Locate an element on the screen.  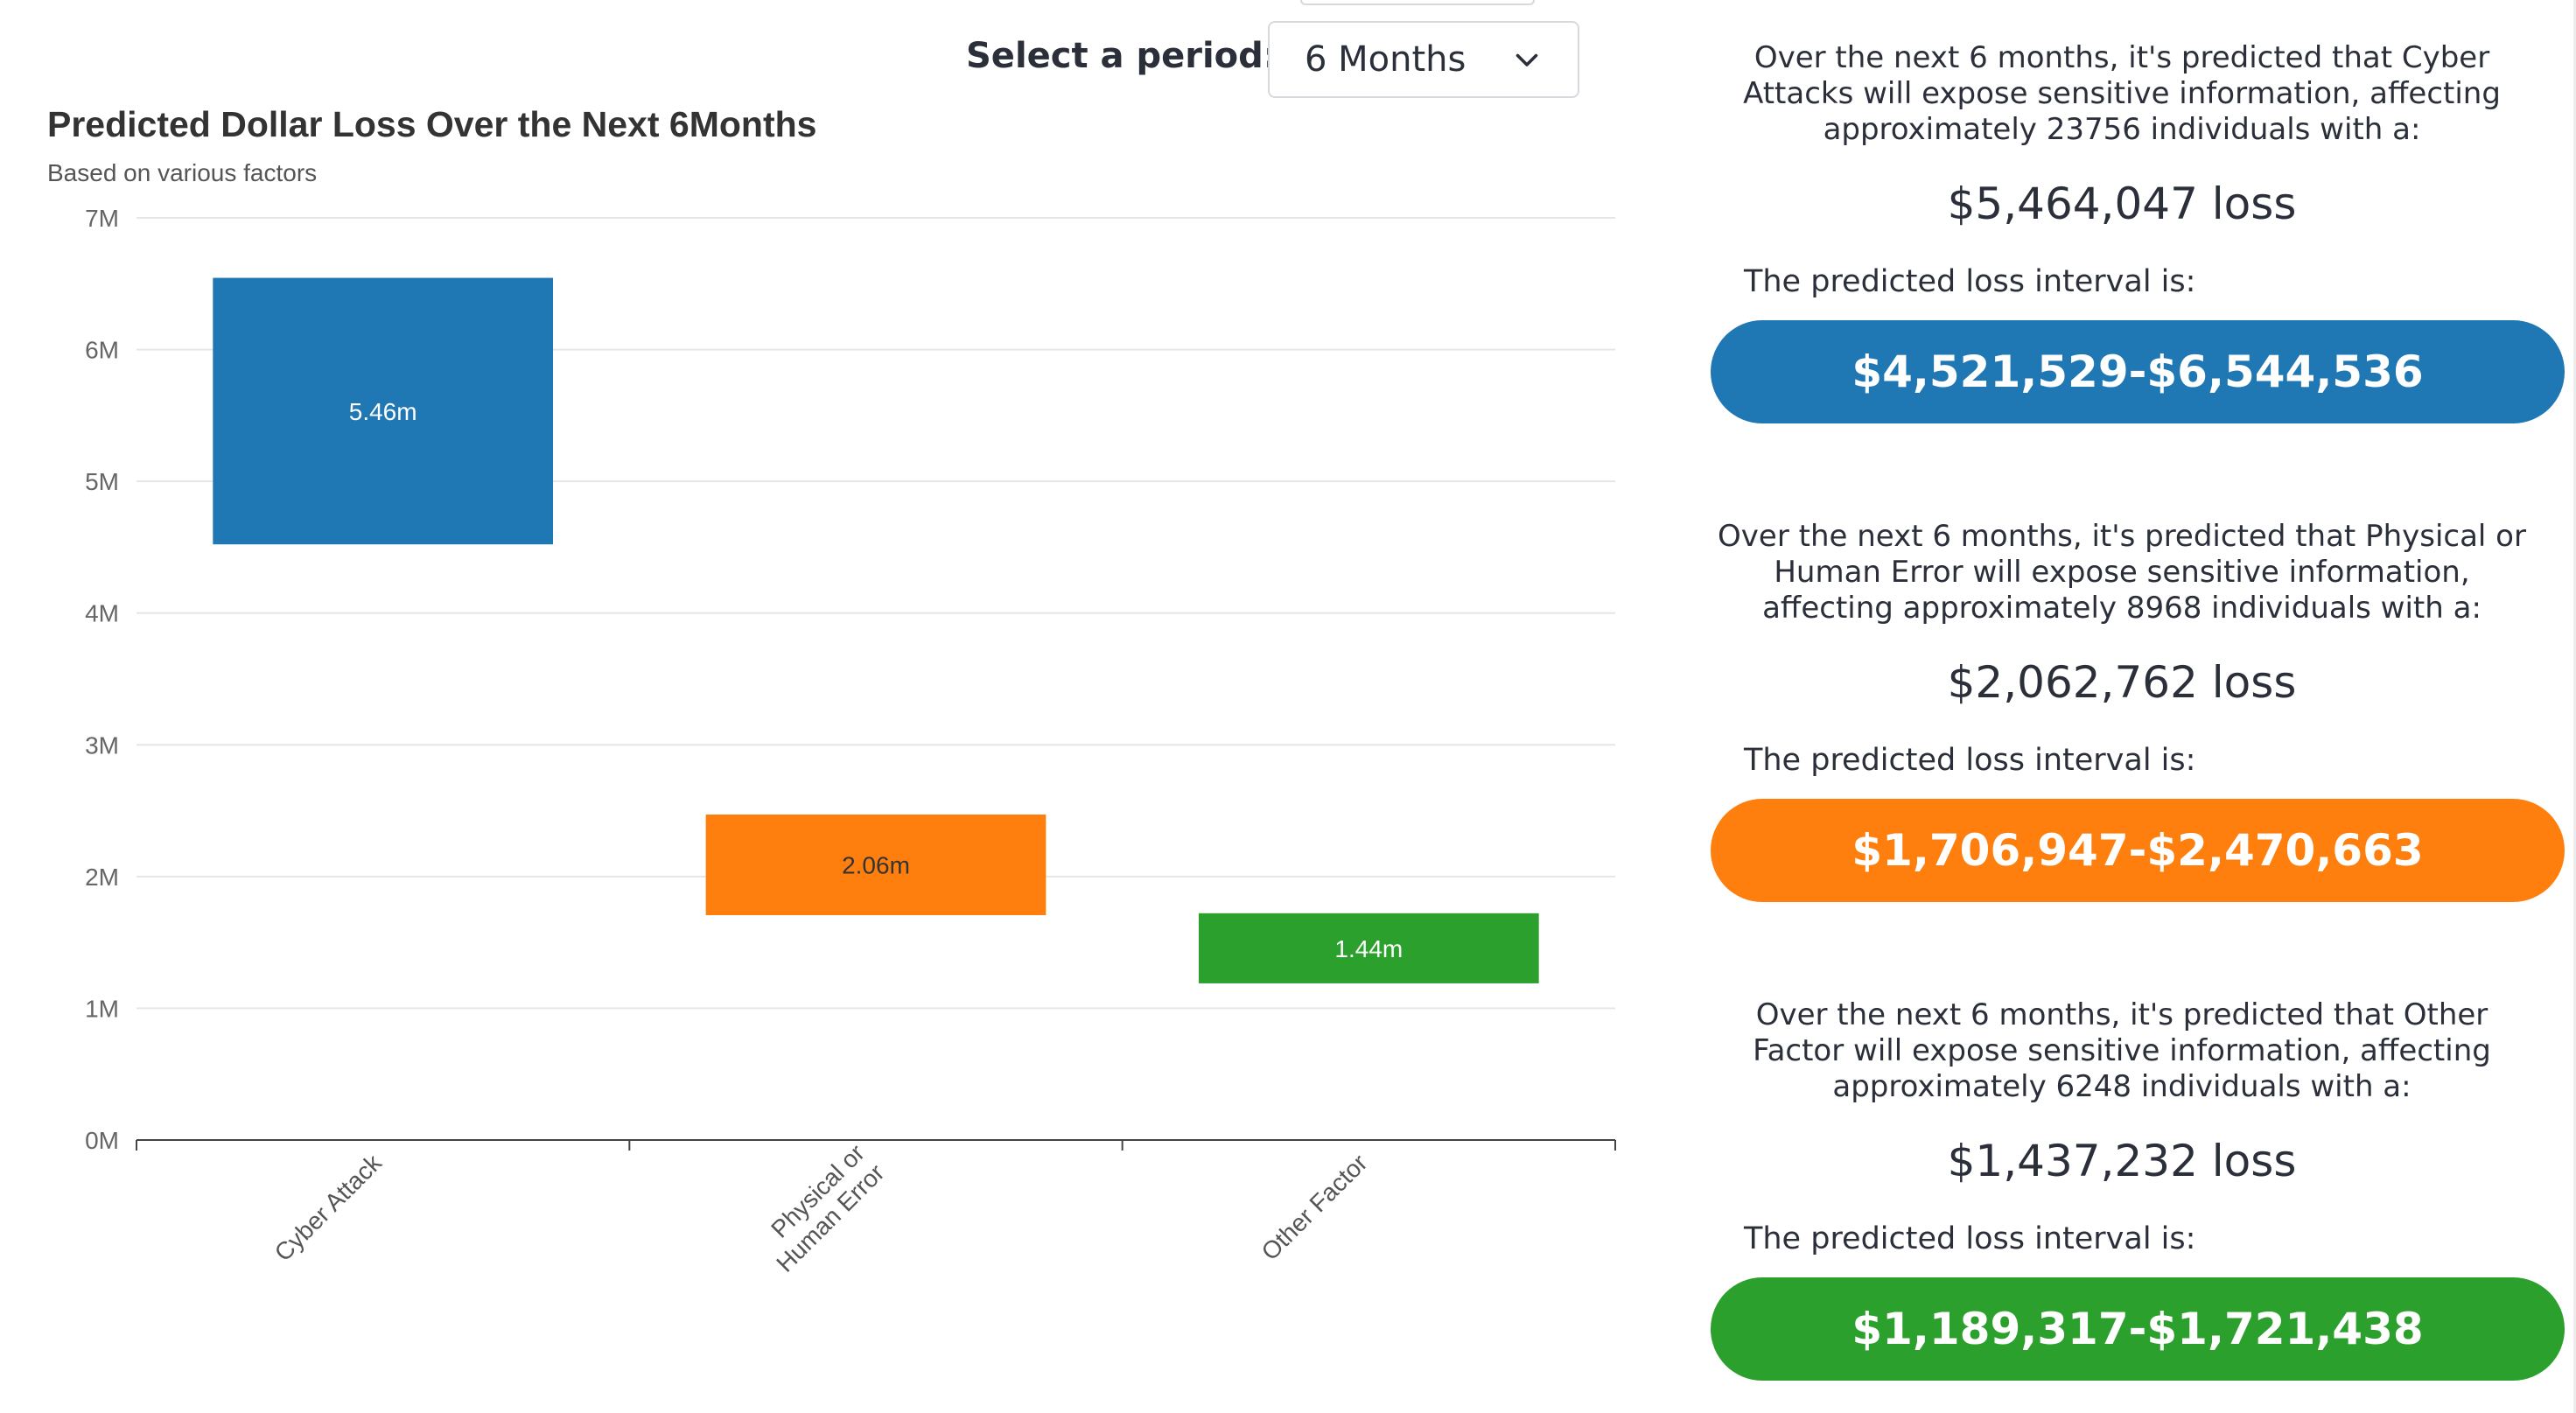
period-select: 6 Months is located at coordinates (1423, 60).